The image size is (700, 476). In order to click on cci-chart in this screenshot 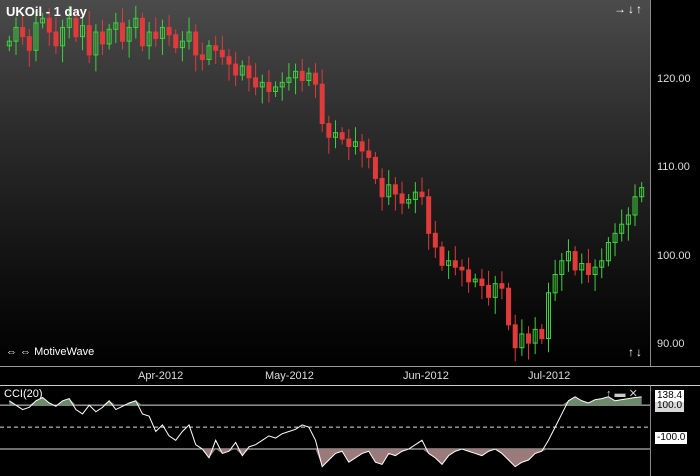, I will do `click(325, 432)`.